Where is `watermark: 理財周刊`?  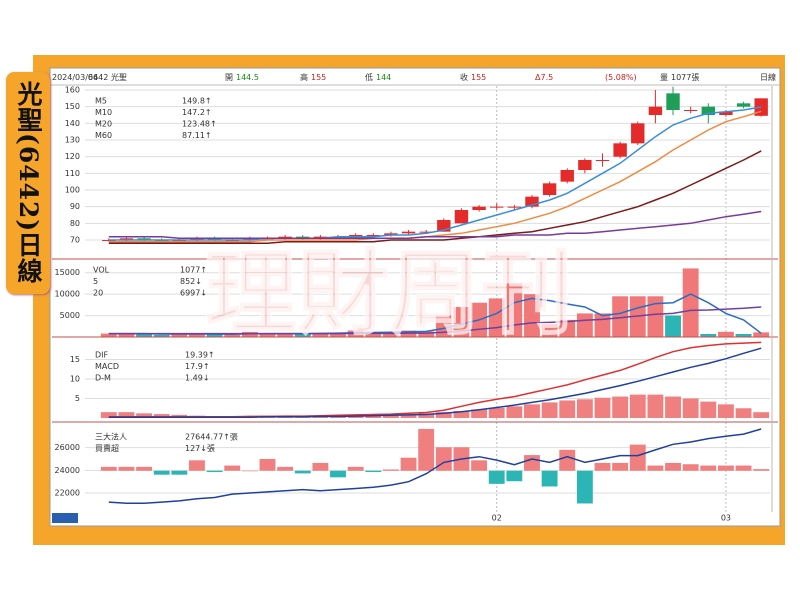
watermark: 理財周刊 is located at coordinates (389, 293).